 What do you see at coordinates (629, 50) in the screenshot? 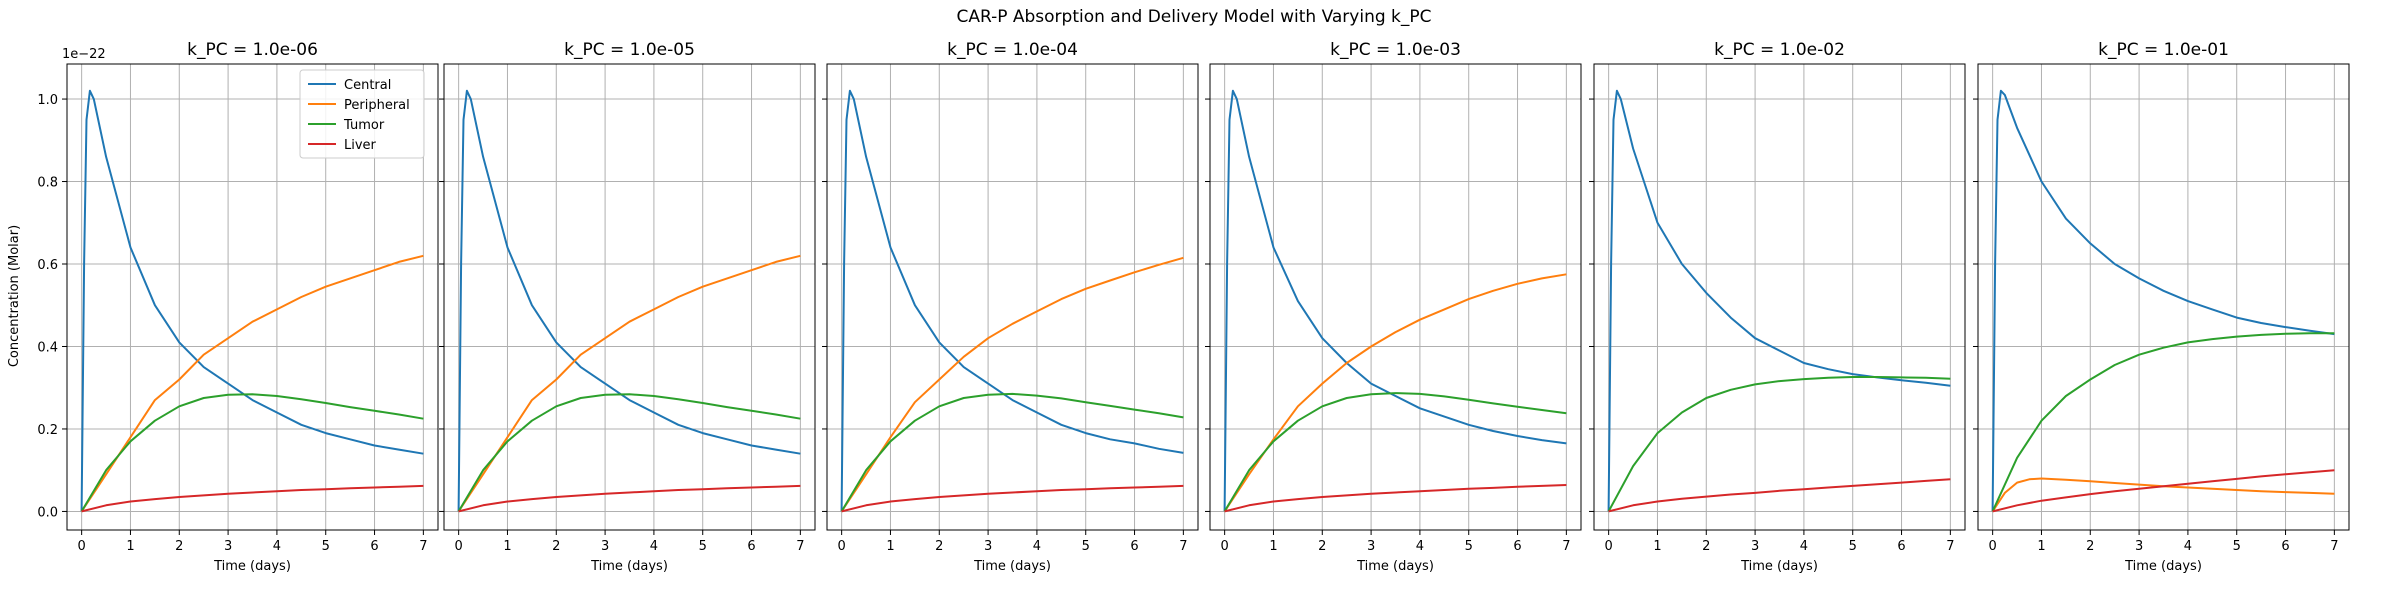
I see `panel-title: k_PC = 1.0e-05` at bounding box center [629, 50].